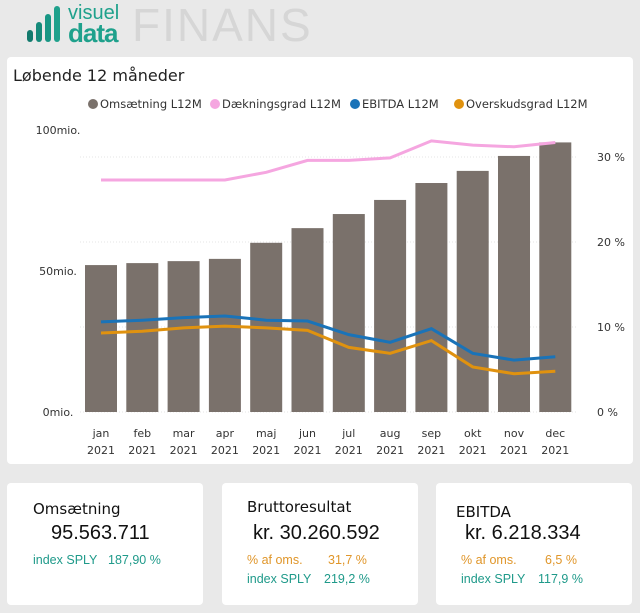  What do you see at coordinates (142, 337) in the screenshot?
I see `bar-feb` at bounding box center [142, 337].